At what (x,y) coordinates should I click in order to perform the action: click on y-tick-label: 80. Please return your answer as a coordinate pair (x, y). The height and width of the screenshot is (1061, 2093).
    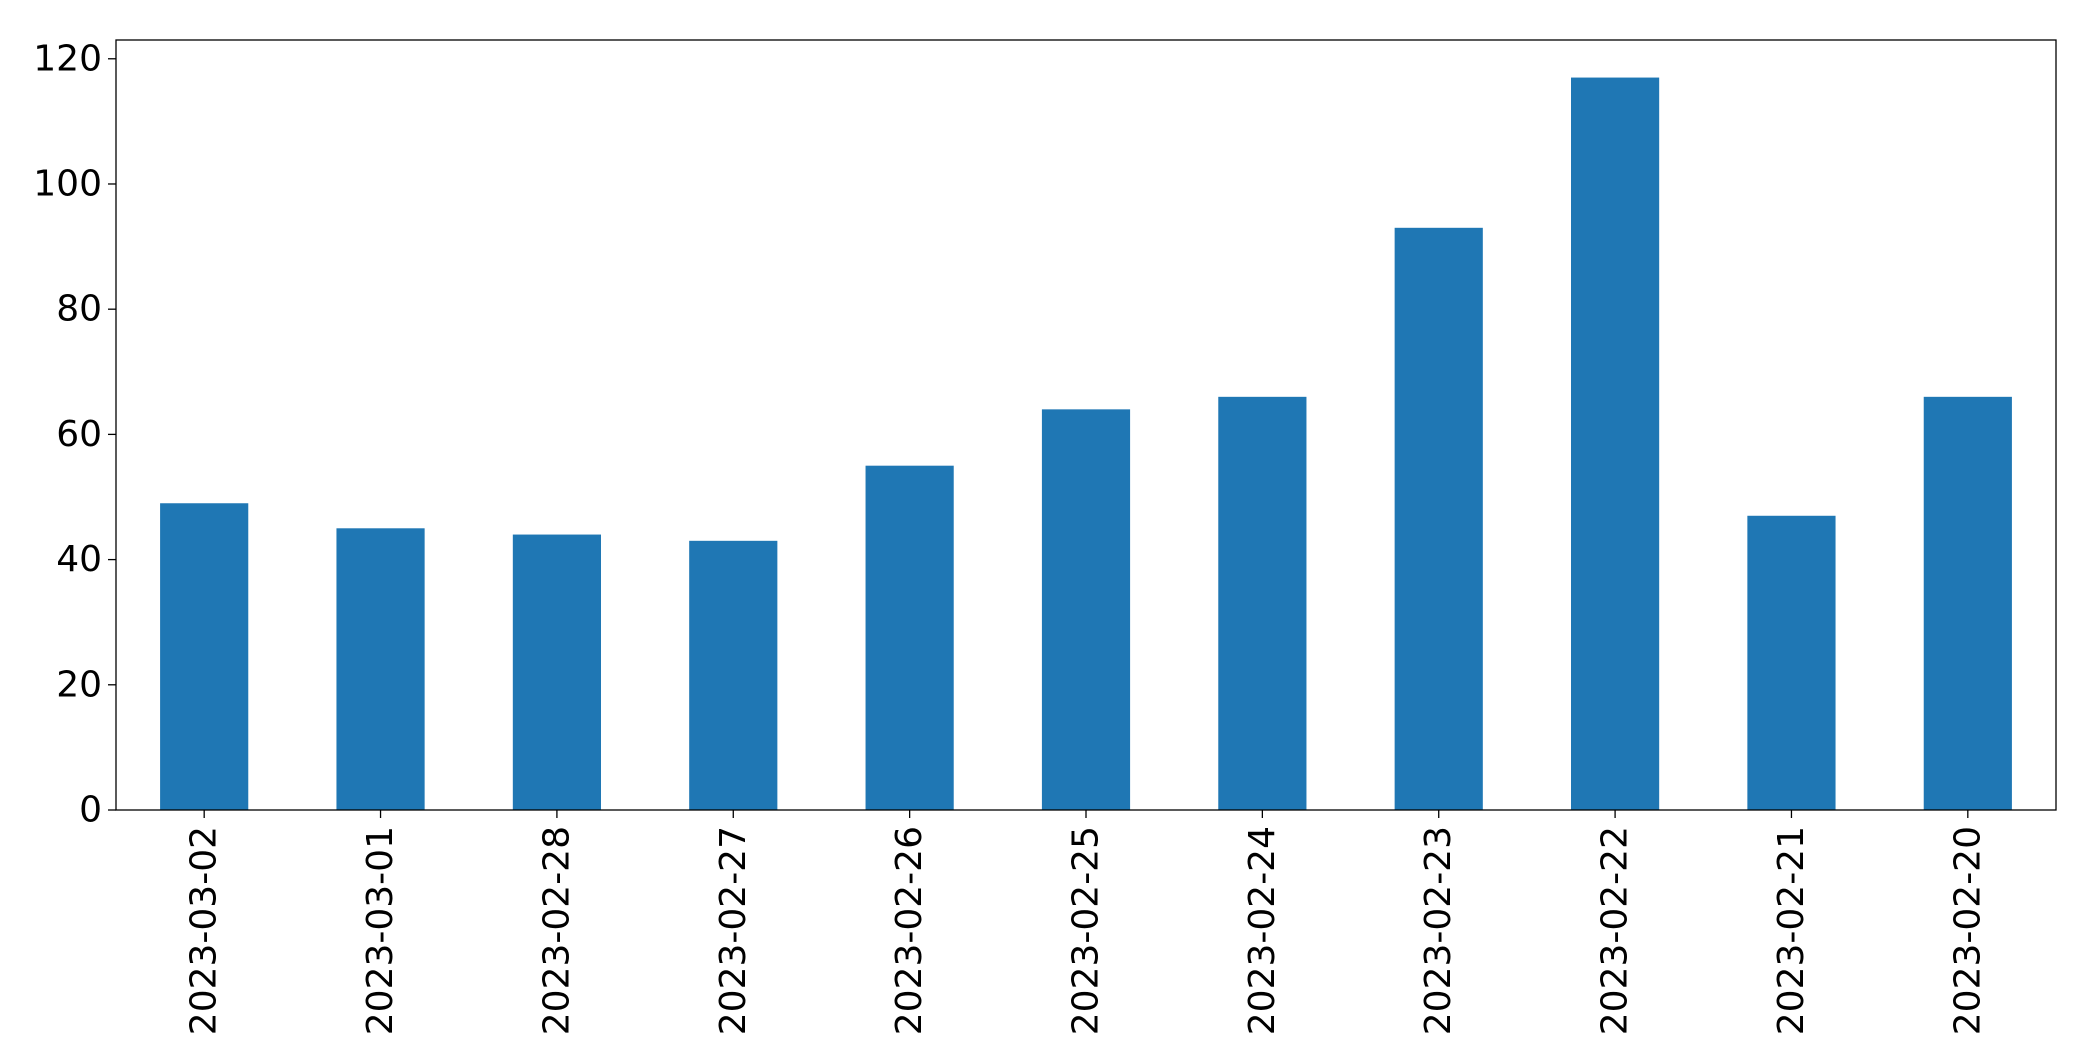
    Looking at the image, I should click on (79, 309).